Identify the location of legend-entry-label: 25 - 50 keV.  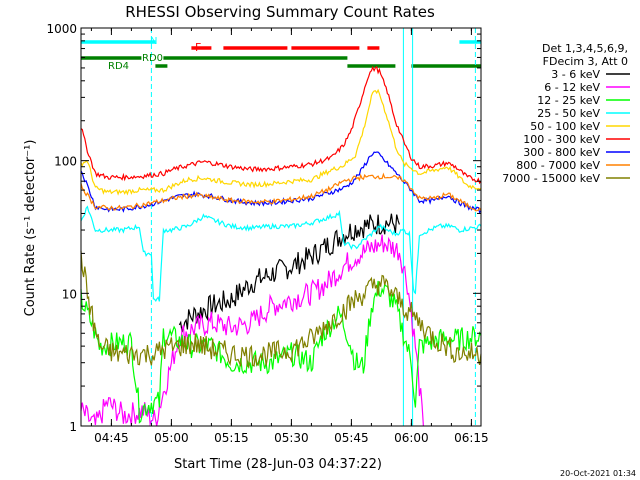
(568, 113).